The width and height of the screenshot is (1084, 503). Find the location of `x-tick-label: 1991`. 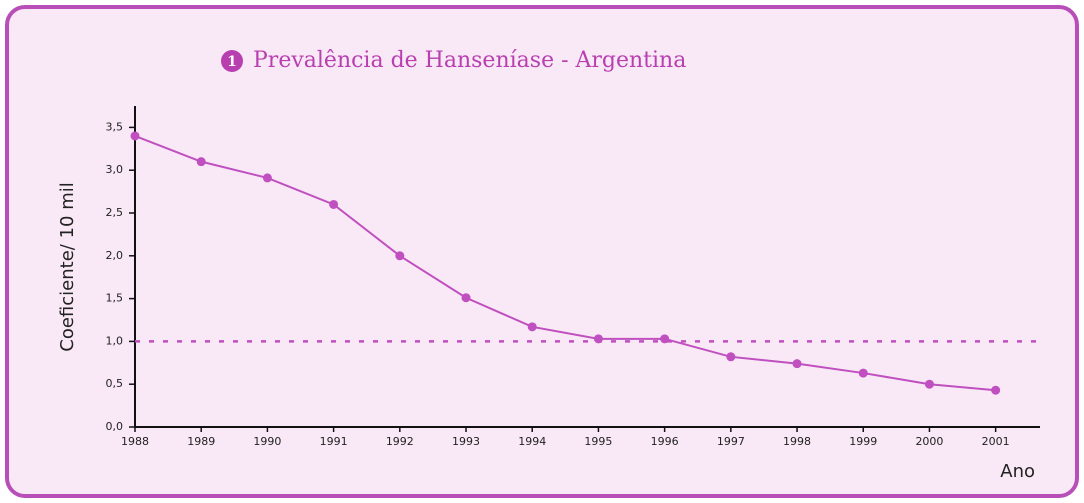

x-tick-label: 1991 is located at coordinates (334, 441).